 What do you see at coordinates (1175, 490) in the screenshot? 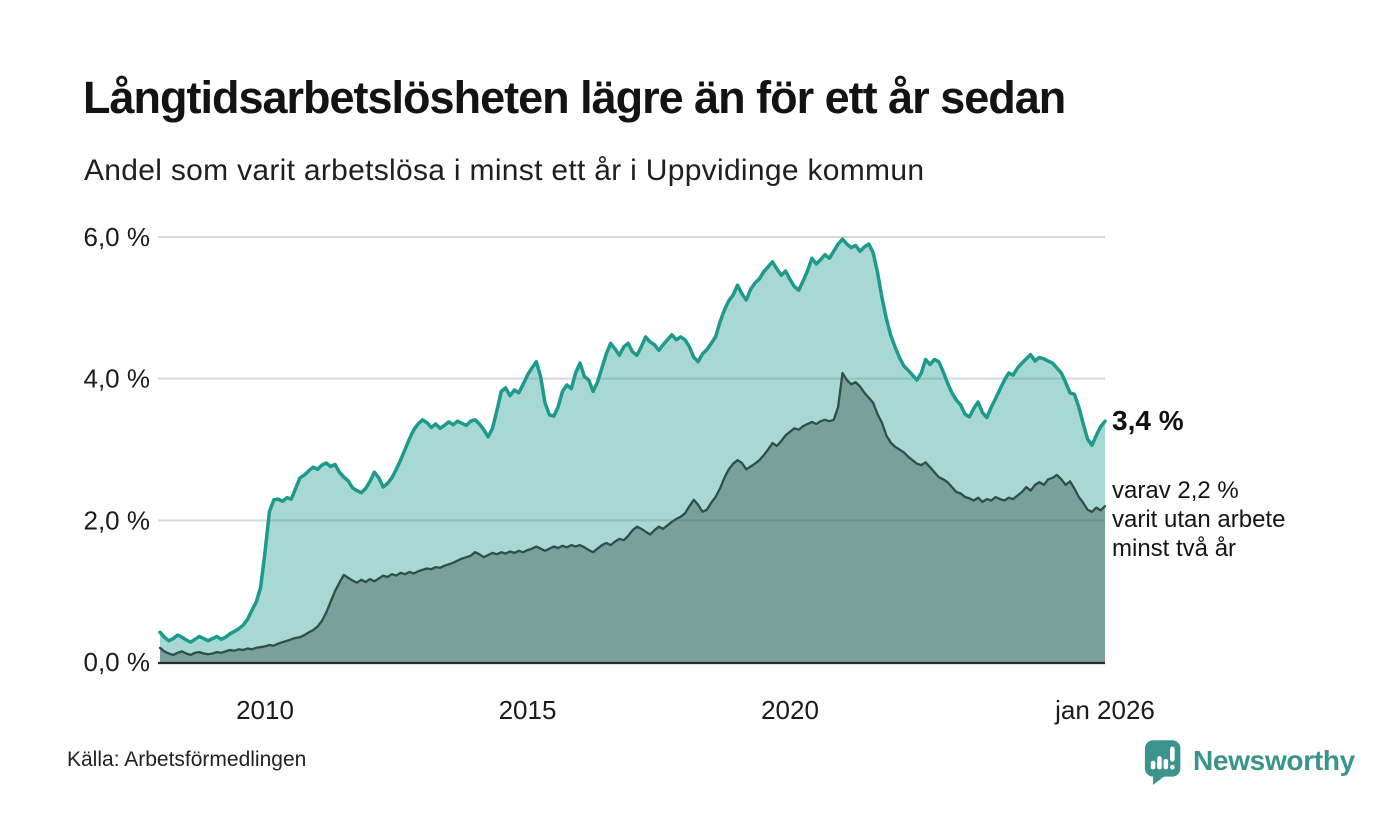
I see `secondary-annotation-line: varav 2,2 %` at bounding box center [1175, 490].